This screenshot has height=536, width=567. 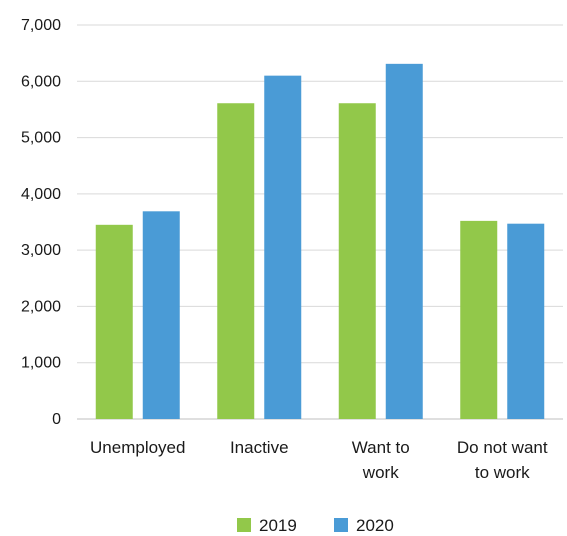 I want to click on y-tick-label: 0, so click(x=56, y=419).